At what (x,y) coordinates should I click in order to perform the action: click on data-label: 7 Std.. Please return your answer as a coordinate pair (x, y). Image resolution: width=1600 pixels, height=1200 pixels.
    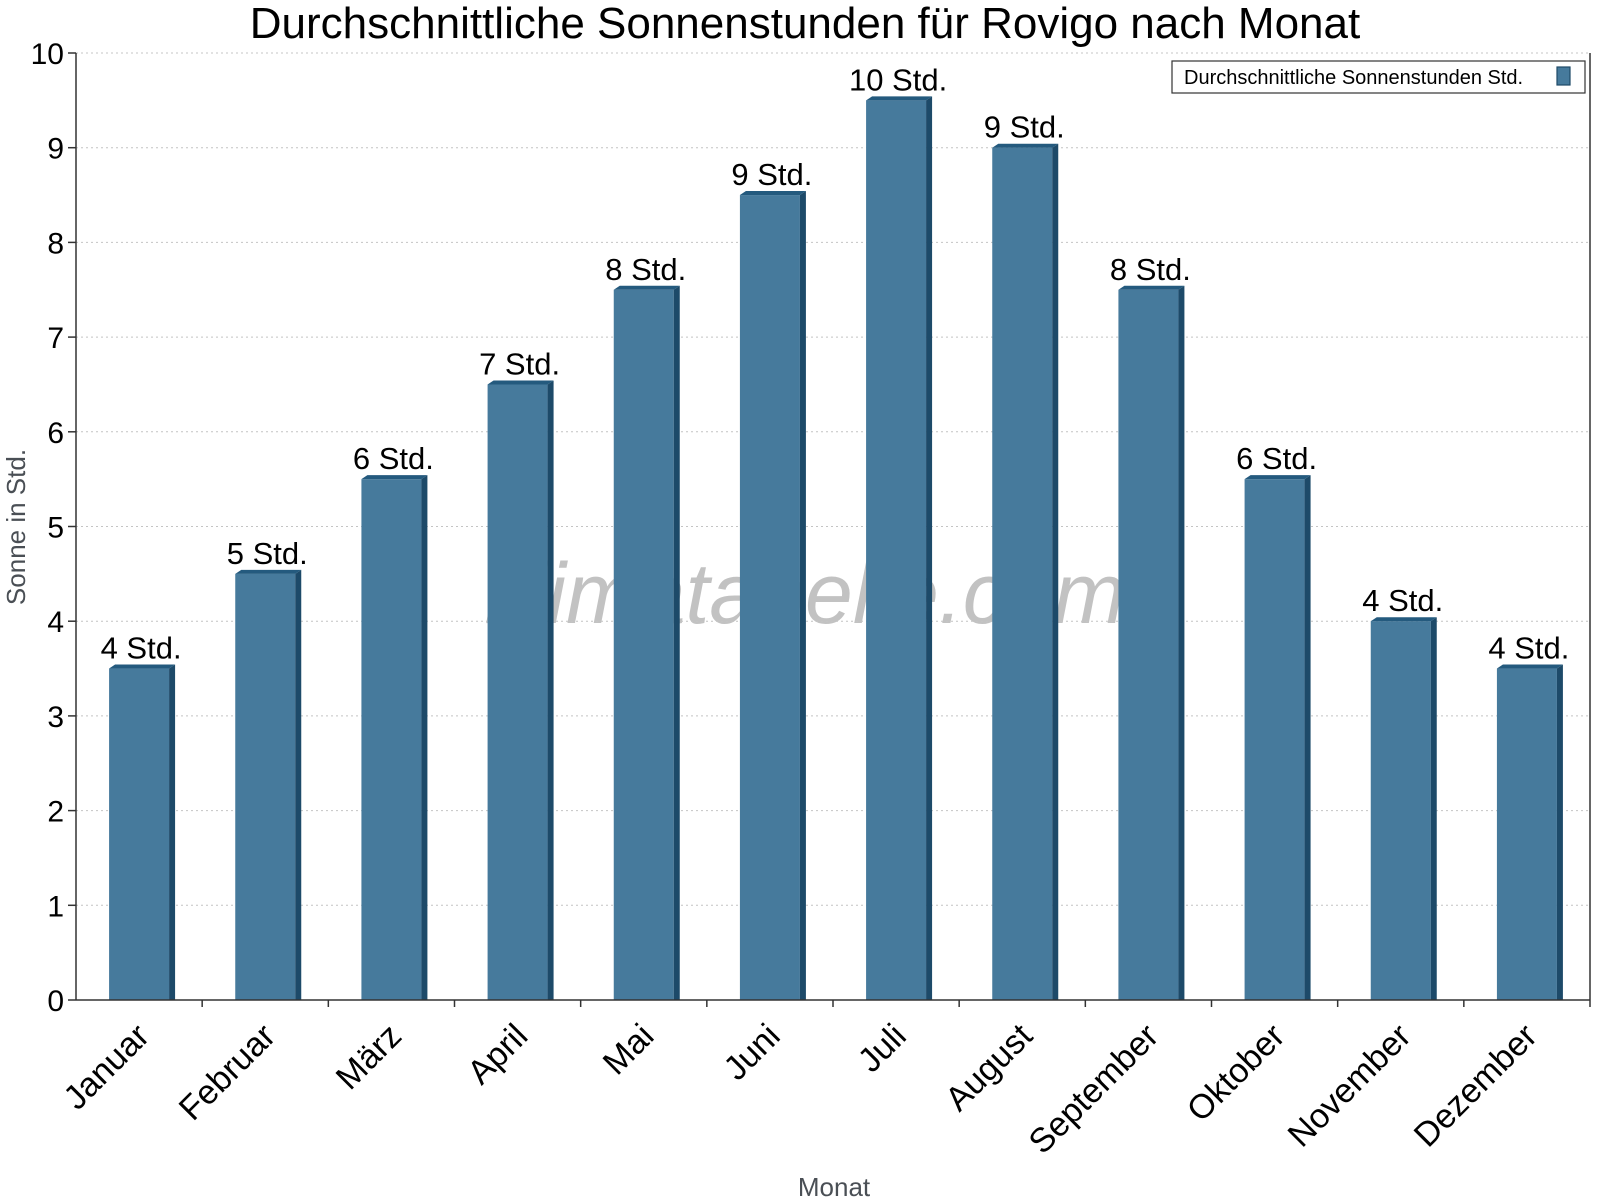
    Looking at the image, I should click on (519, 363).